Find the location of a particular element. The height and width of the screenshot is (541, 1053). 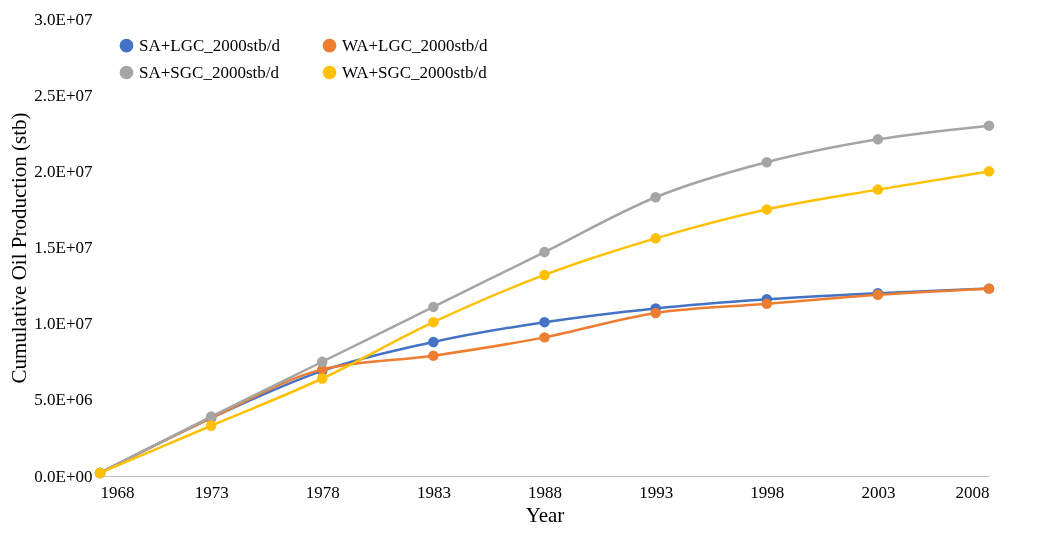

y-tick-label: 2.0E+07 is located at coordinates (63, 171).